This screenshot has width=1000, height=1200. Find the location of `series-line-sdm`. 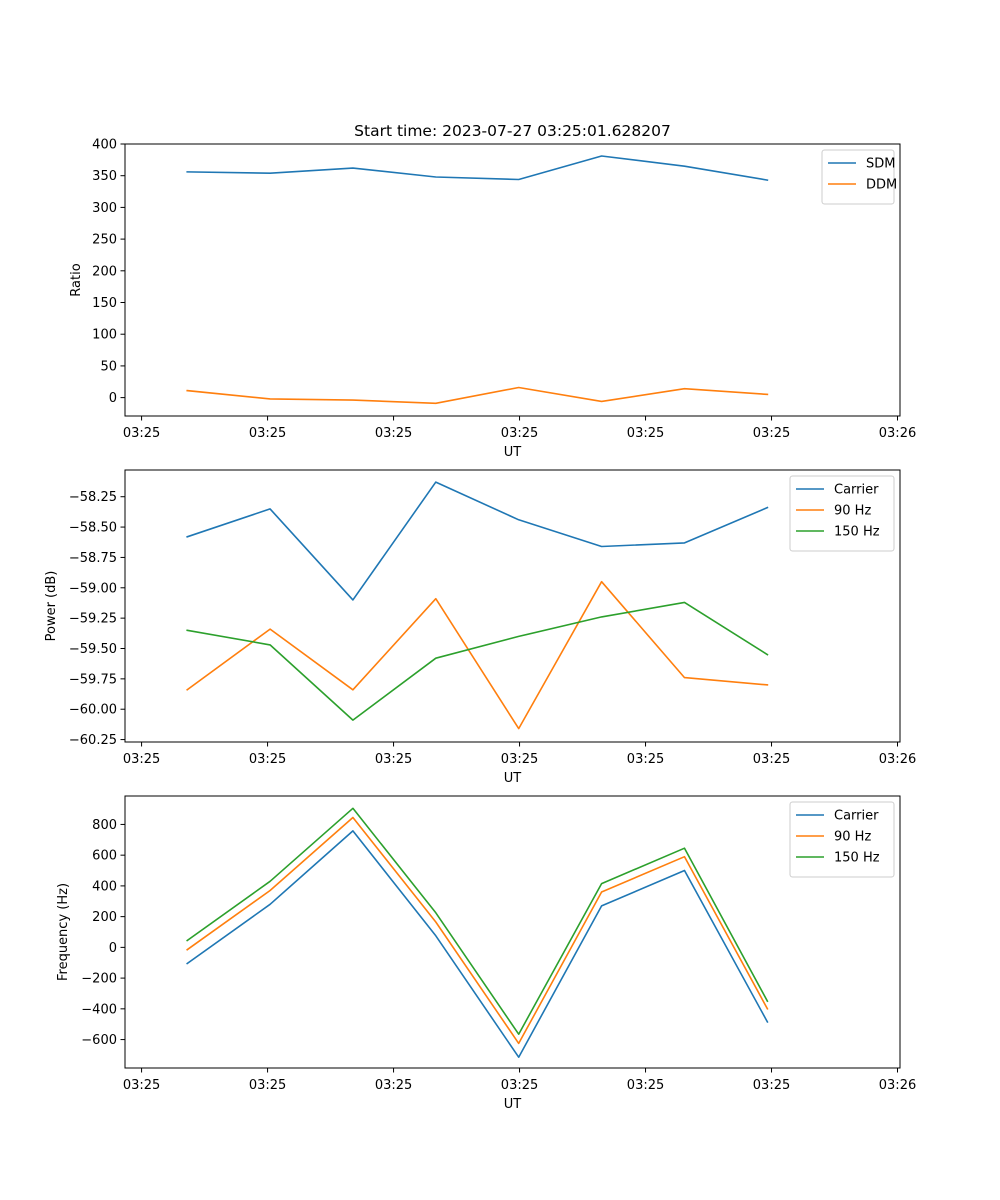

series-line-sdm is located at coordinates (477, 168).